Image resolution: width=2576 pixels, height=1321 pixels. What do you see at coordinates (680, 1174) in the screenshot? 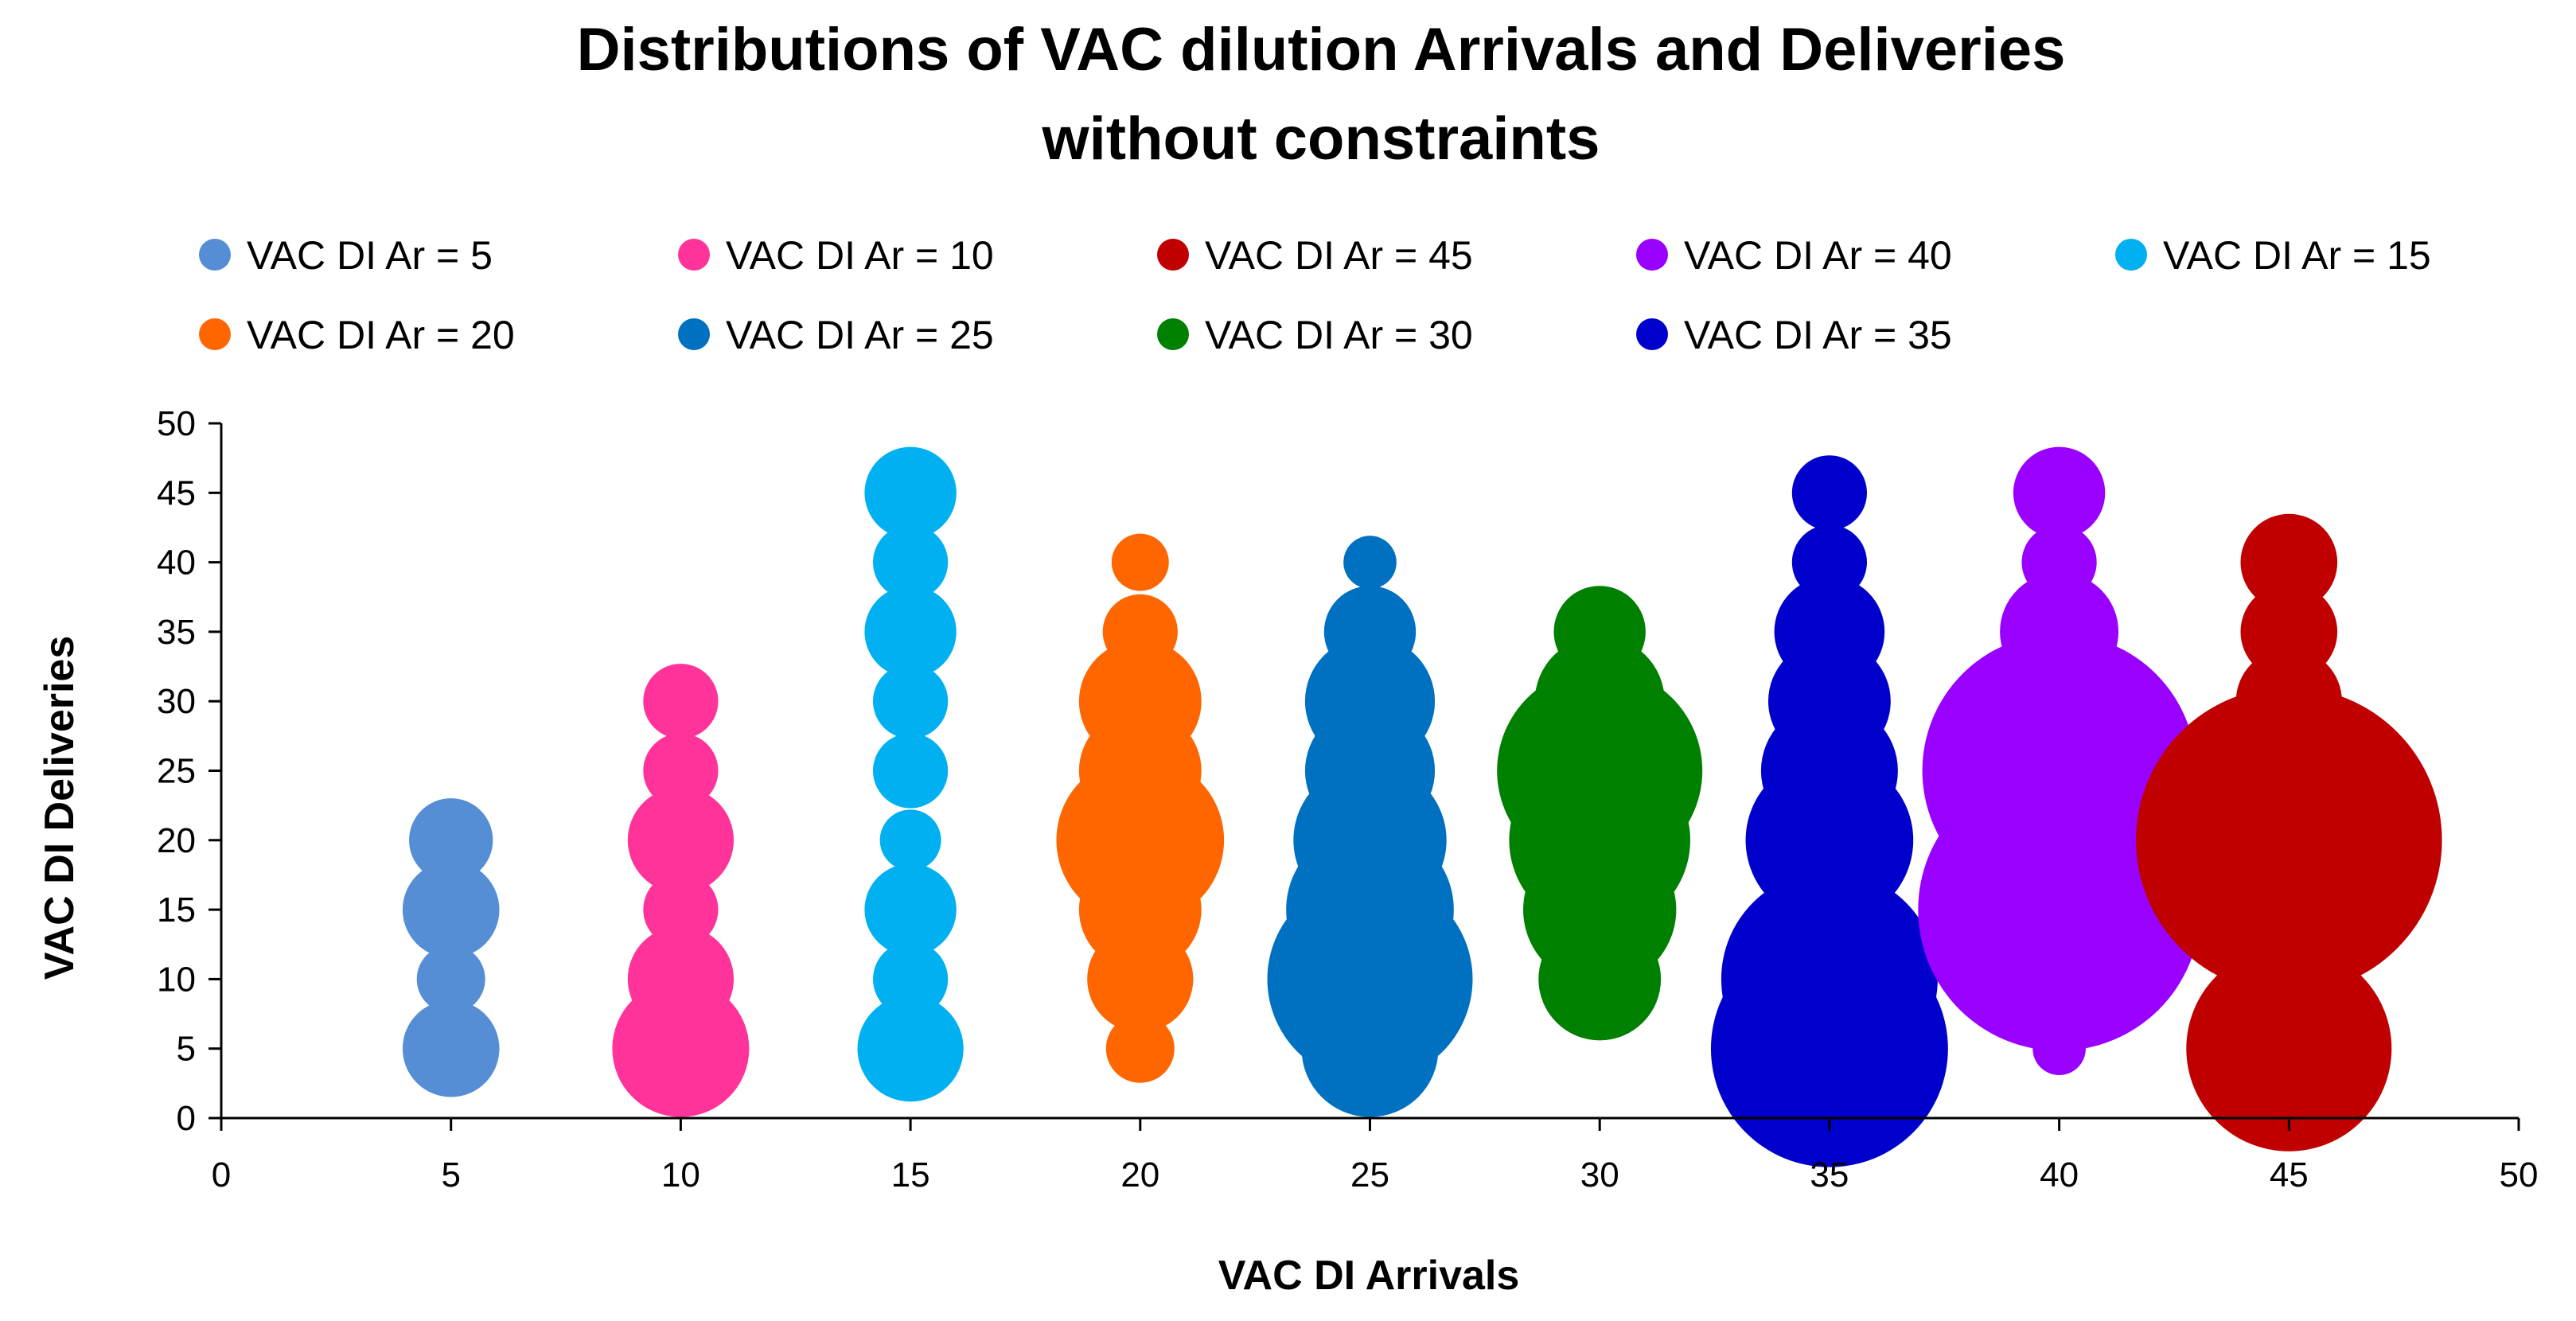
I see `x-tick-label: 10` at bounding box center [680, 1174].